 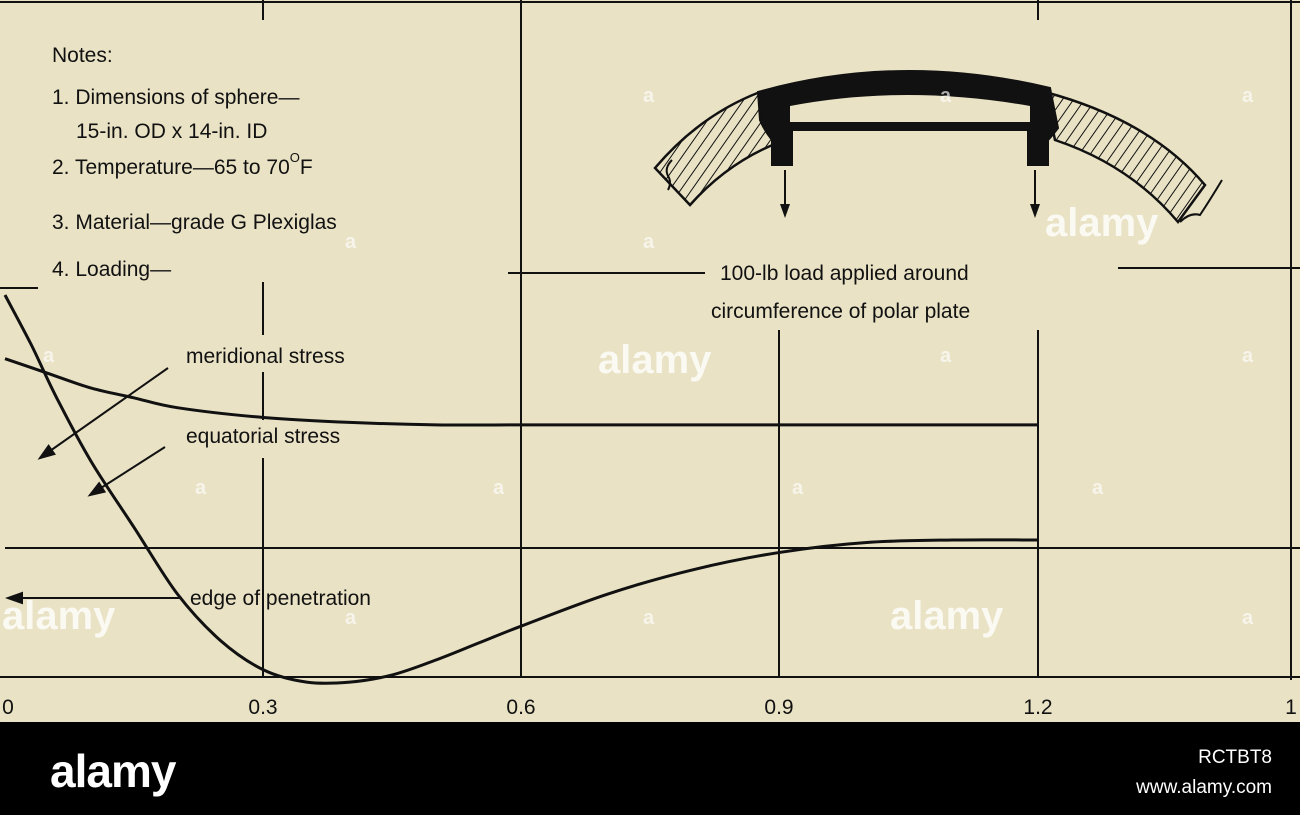 What do you see at coordinates (82, 55) in the screenshot?
I see `notes-heading: Notes:` at bounding box center [82, 55].